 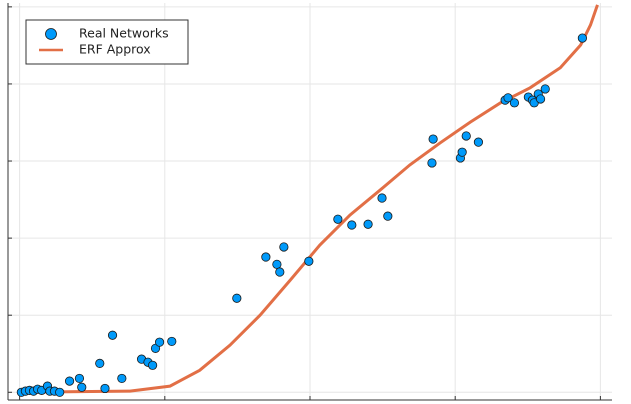 I want to click on legend-label: ERF Approx, so click(x=115, y=49).